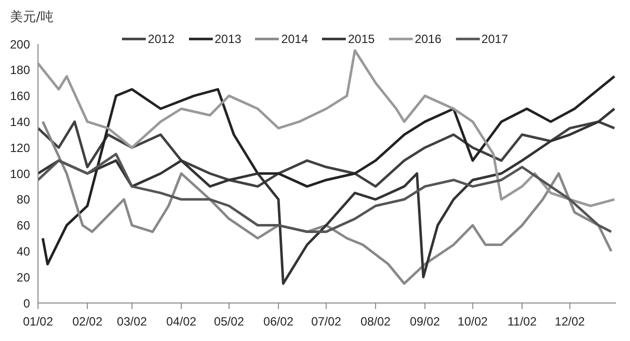  Describe the element at coordinates (570, 321) in the screenshot. I see `x-tick-label: 12/02` at that location.